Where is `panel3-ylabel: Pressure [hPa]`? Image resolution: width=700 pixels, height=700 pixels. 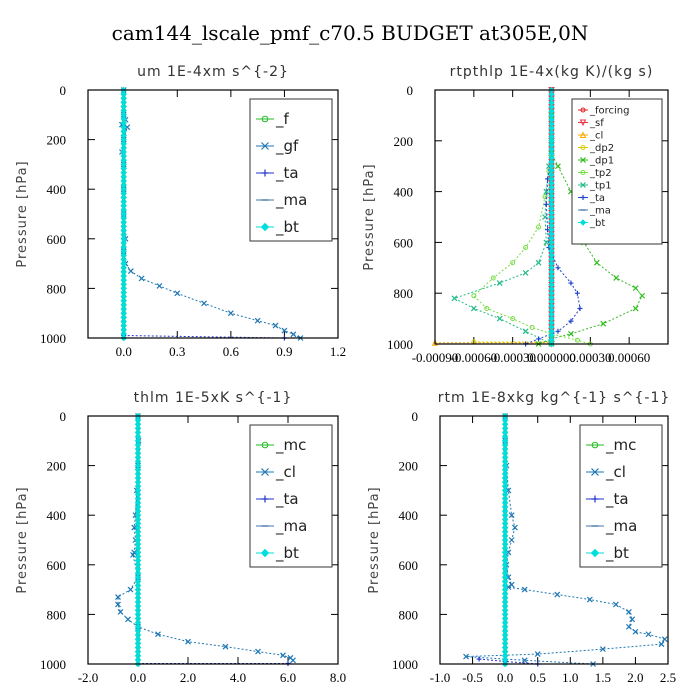
panel3-ylabel: Pressure [hPa] is located at coordinates (22, 539).